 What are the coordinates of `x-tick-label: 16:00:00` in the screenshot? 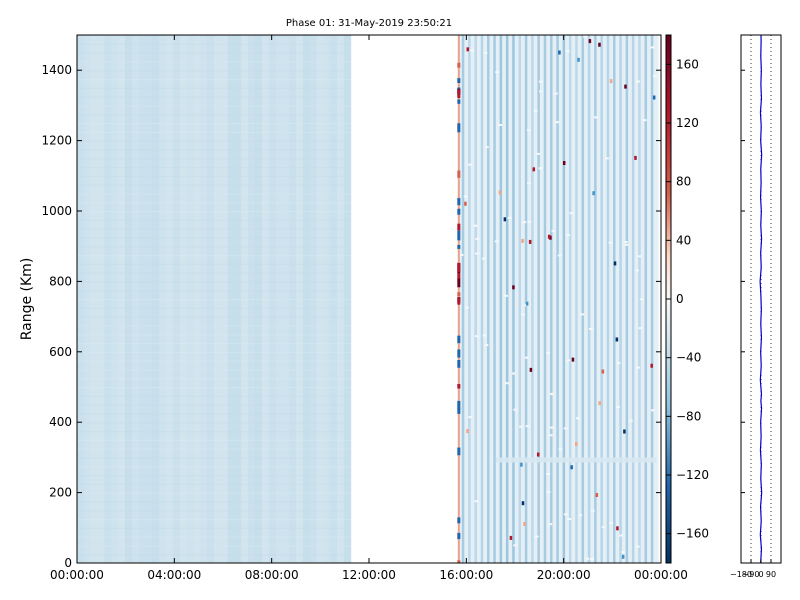 It's located at (466, 575).